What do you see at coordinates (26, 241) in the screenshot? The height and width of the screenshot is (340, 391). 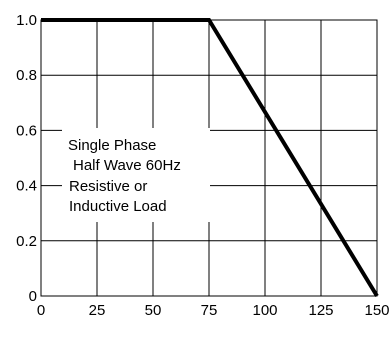 I see `y-tick-label: 0.2` at bounding box center [26, 241].